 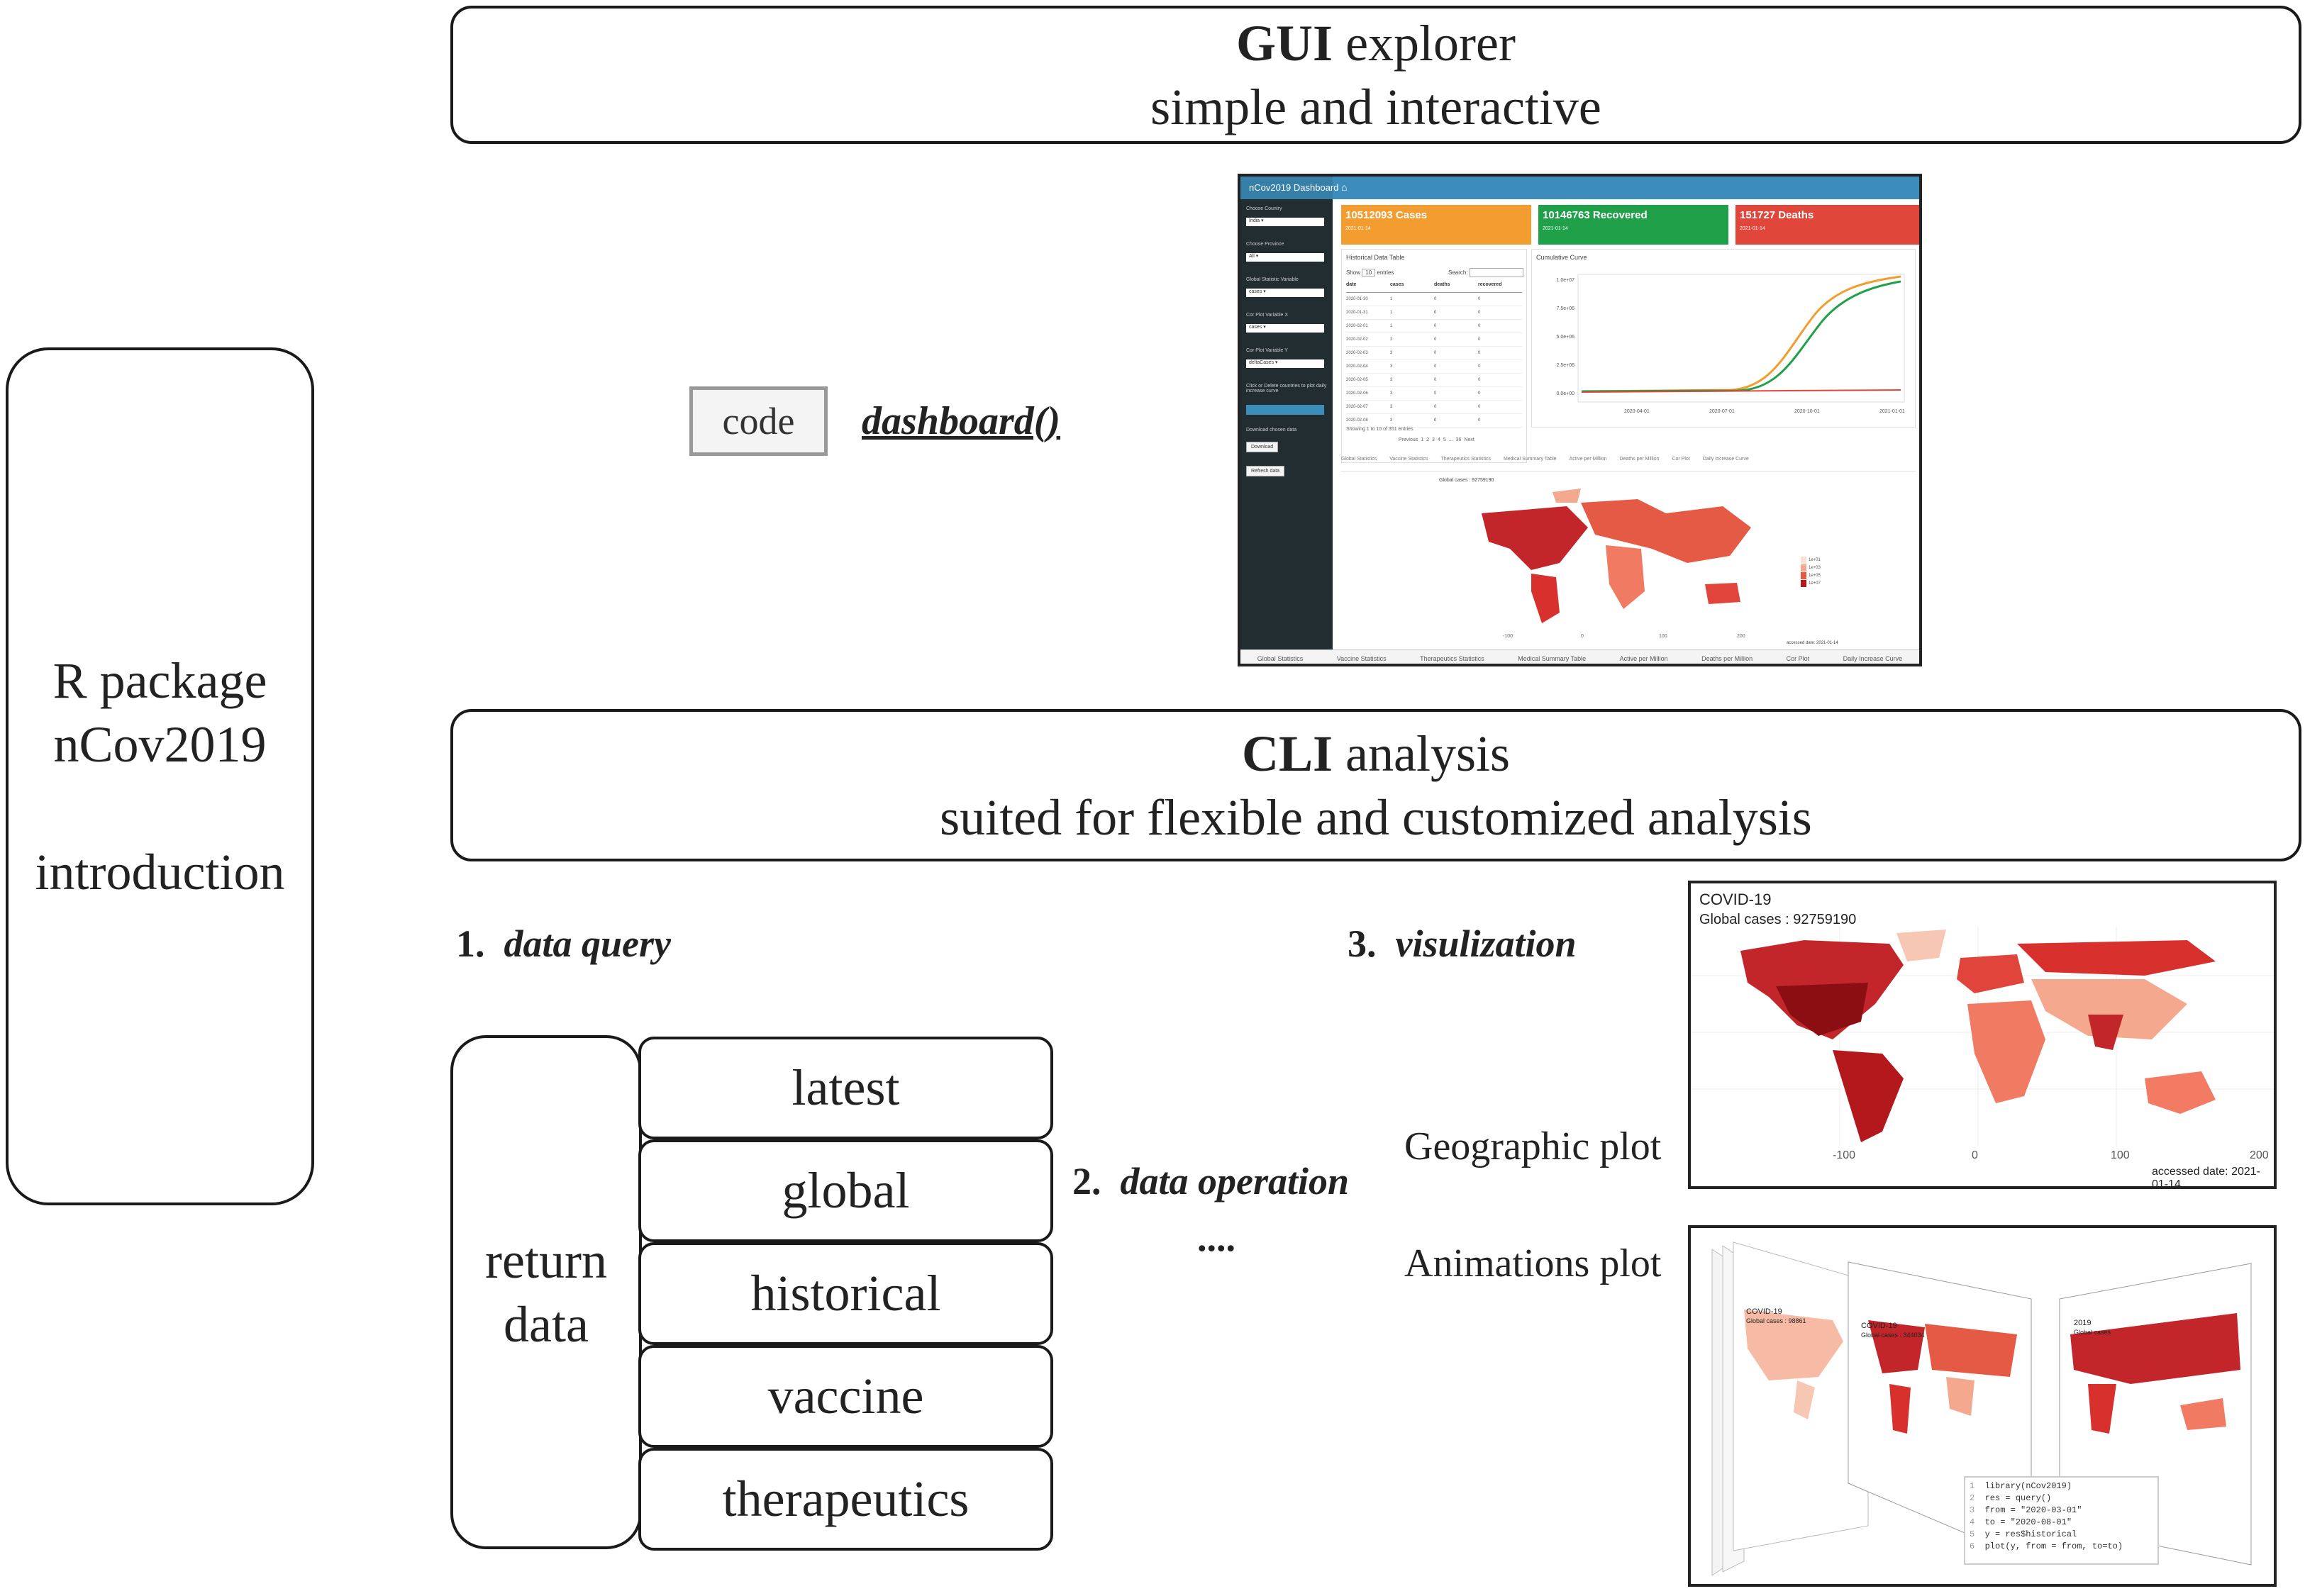 What do you see at coordinates (1639, 459) in the screenshot?
I see `dash-tab: Deaths per Million` at bounding box center [1639, 459].